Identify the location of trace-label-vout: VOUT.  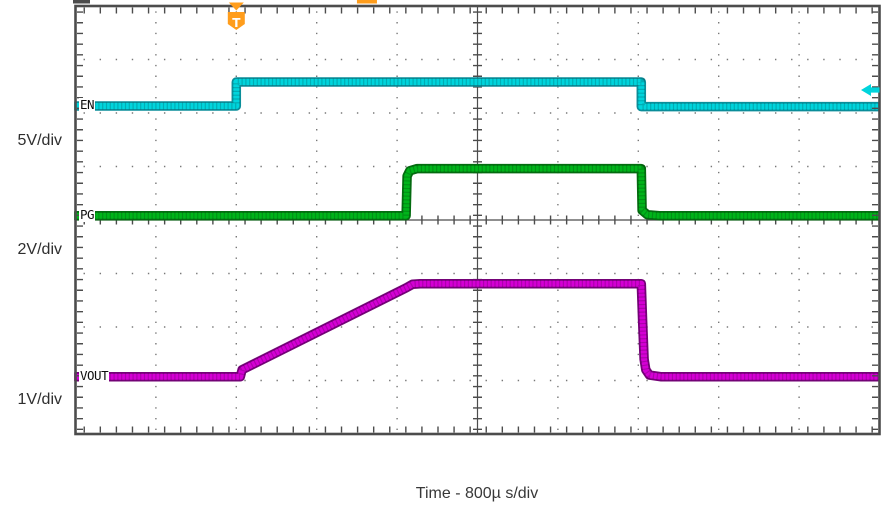
(94, 375).